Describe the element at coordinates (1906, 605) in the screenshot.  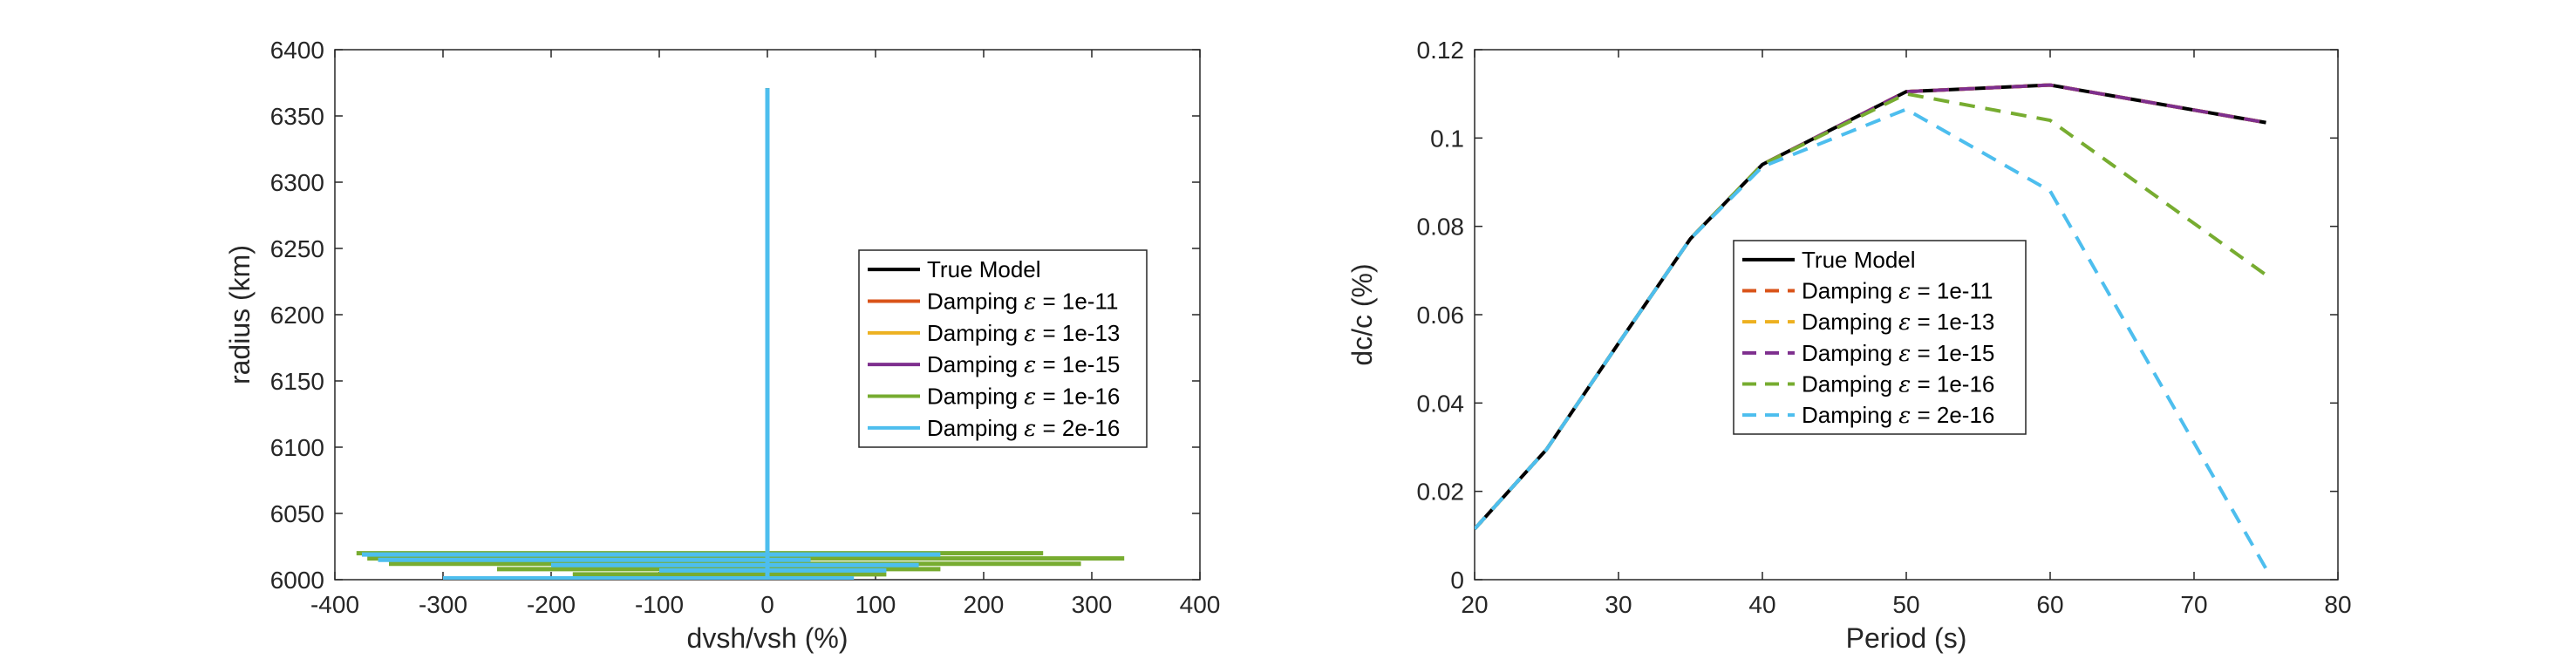
I see `x-tick-label: 50` at that location.